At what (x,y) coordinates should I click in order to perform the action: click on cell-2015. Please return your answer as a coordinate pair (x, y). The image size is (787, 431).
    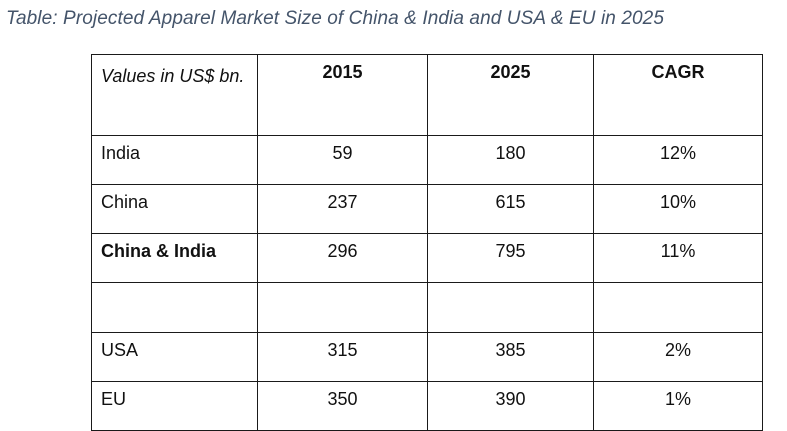
    Looking at the image, I should click on (342, 307).